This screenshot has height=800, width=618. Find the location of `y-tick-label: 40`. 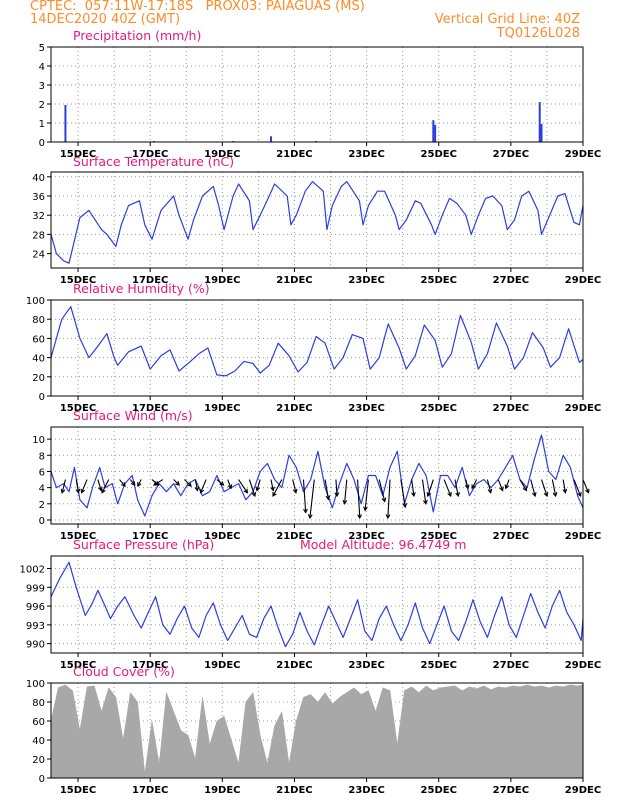

y-tick-label: 40 is located at coordinates (38, 359).